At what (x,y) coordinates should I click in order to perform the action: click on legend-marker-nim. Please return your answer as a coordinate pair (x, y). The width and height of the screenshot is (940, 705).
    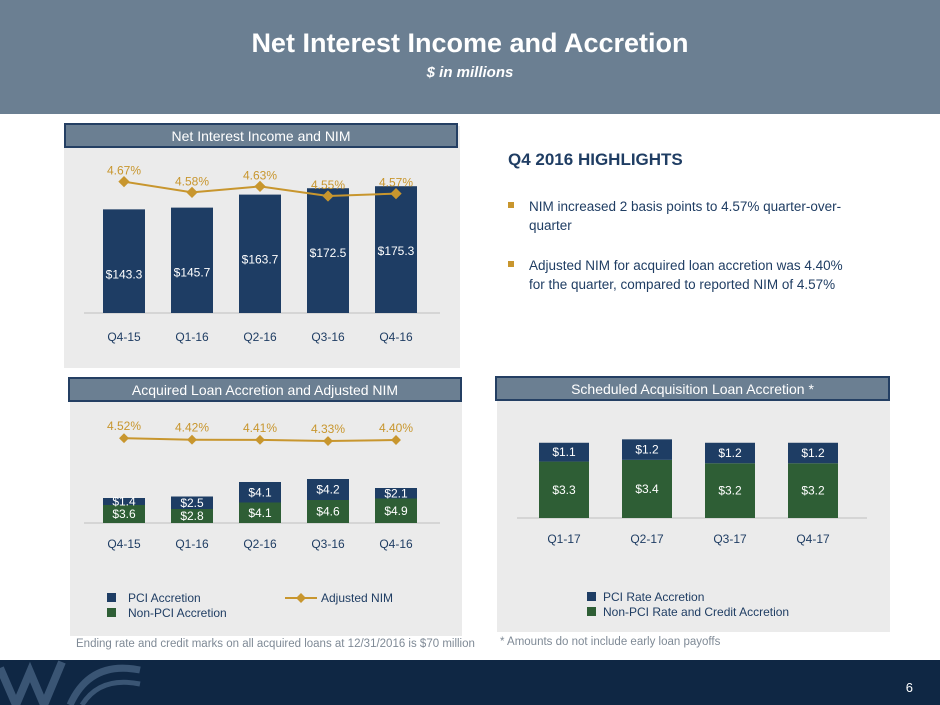
    Looking at the image, I should click on (301, 598).